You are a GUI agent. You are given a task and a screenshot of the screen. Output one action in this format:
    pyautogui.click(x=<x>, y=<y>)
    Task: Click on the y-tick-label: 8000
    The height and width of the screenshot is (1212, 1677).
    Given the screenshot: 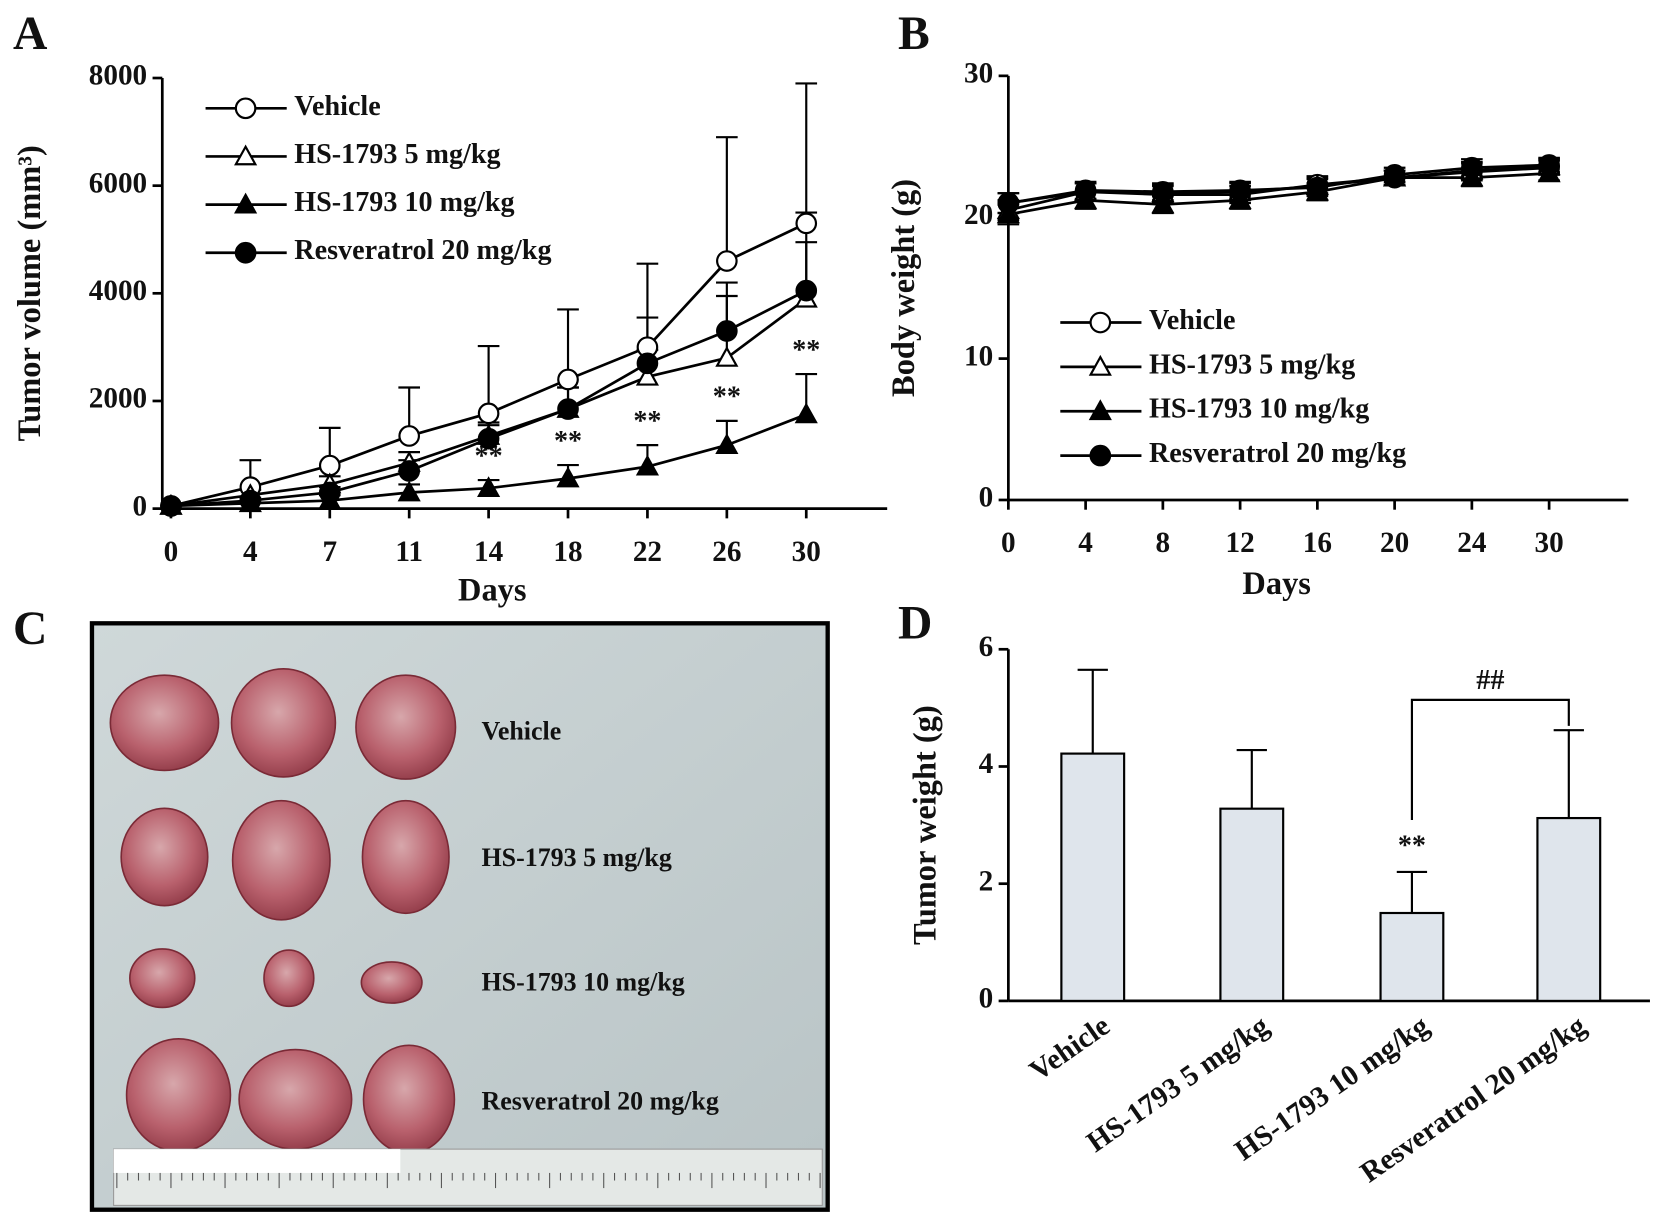 What is the action you would take?
    pyautogui.click(x=118, y=76)
    